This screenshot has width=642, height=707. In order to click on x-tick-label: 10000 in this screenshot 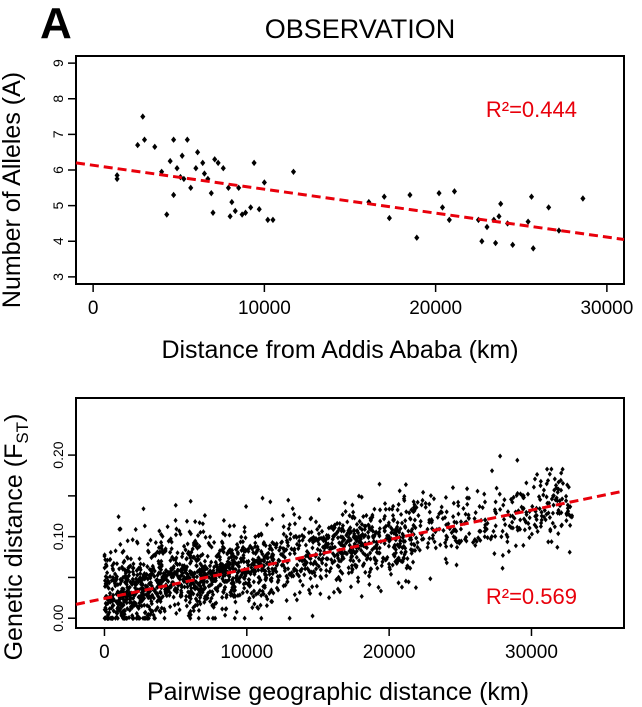, I will do `click(246, 652)`.